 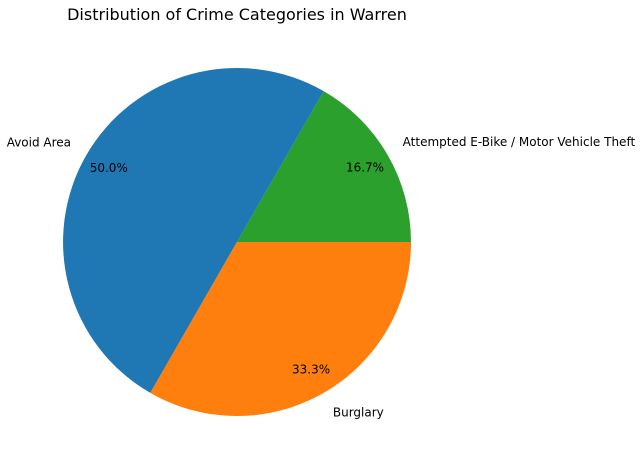 What do you see at coordinates (109, 168) in the screenshot?
I see `slice-percent-avoid-area: 50.0%` at bounding box center [109, 168].